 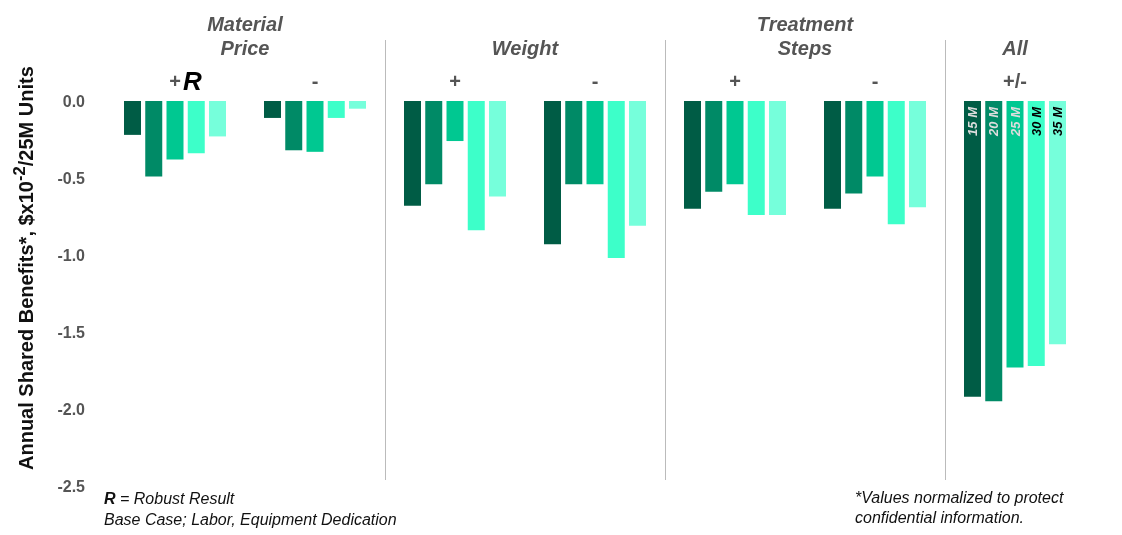 I want to click on x-tick-label: +/-, so click(x=1015, y=81).